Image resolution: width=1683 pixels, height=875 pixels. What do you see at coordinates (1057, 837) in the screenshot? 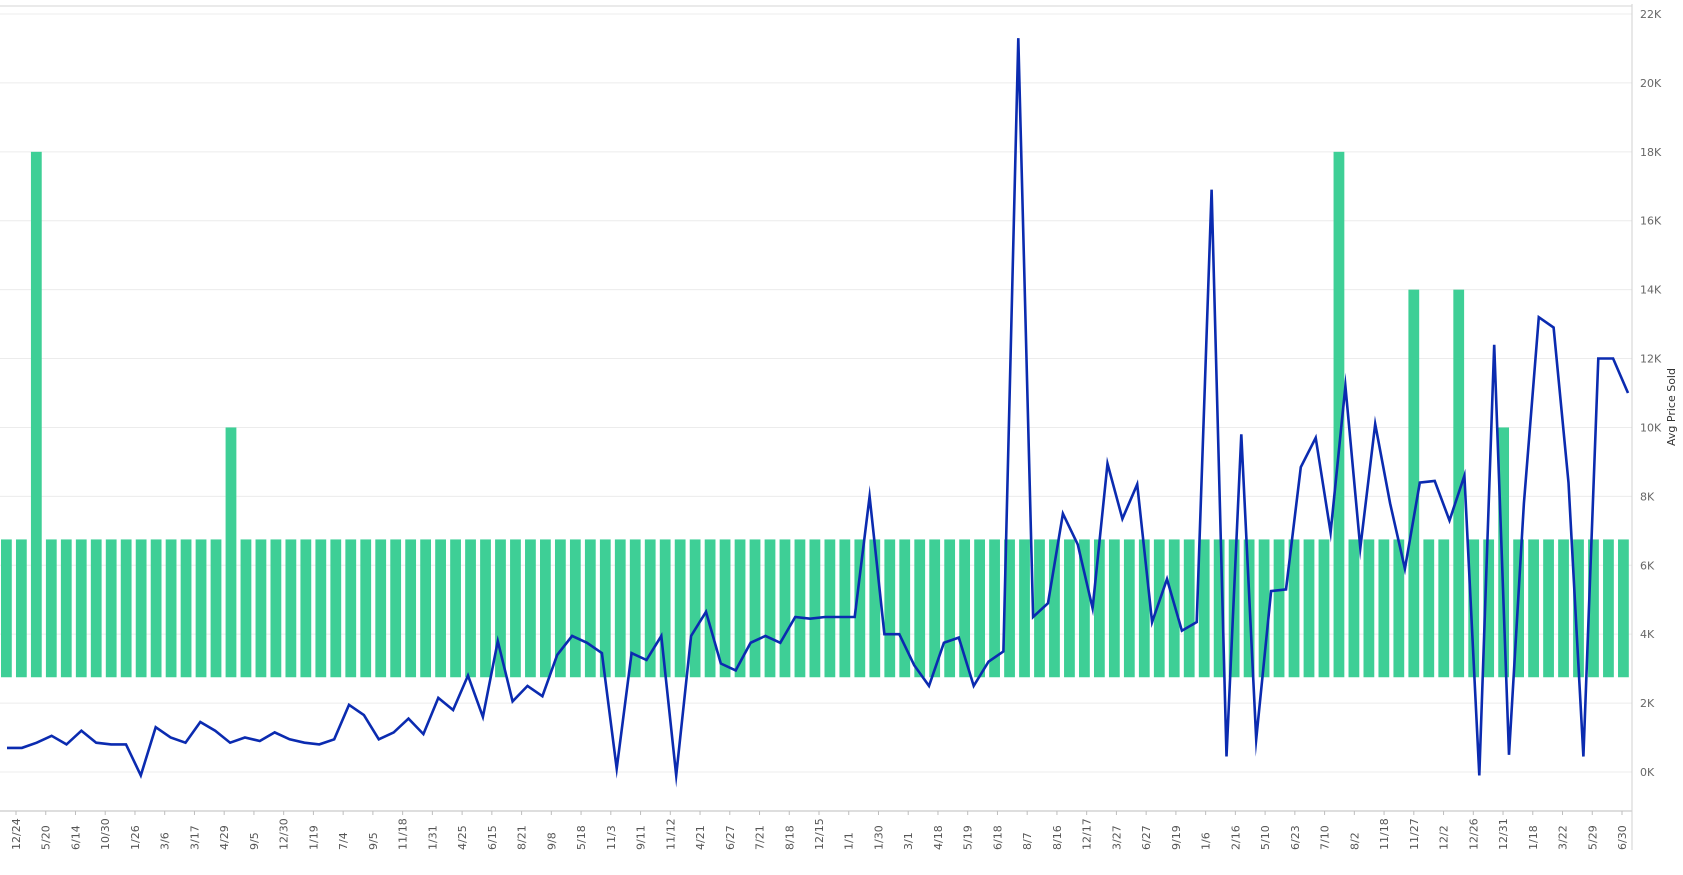
I see `x-tick-label: 8/16` at bounding box center [1057, 837].